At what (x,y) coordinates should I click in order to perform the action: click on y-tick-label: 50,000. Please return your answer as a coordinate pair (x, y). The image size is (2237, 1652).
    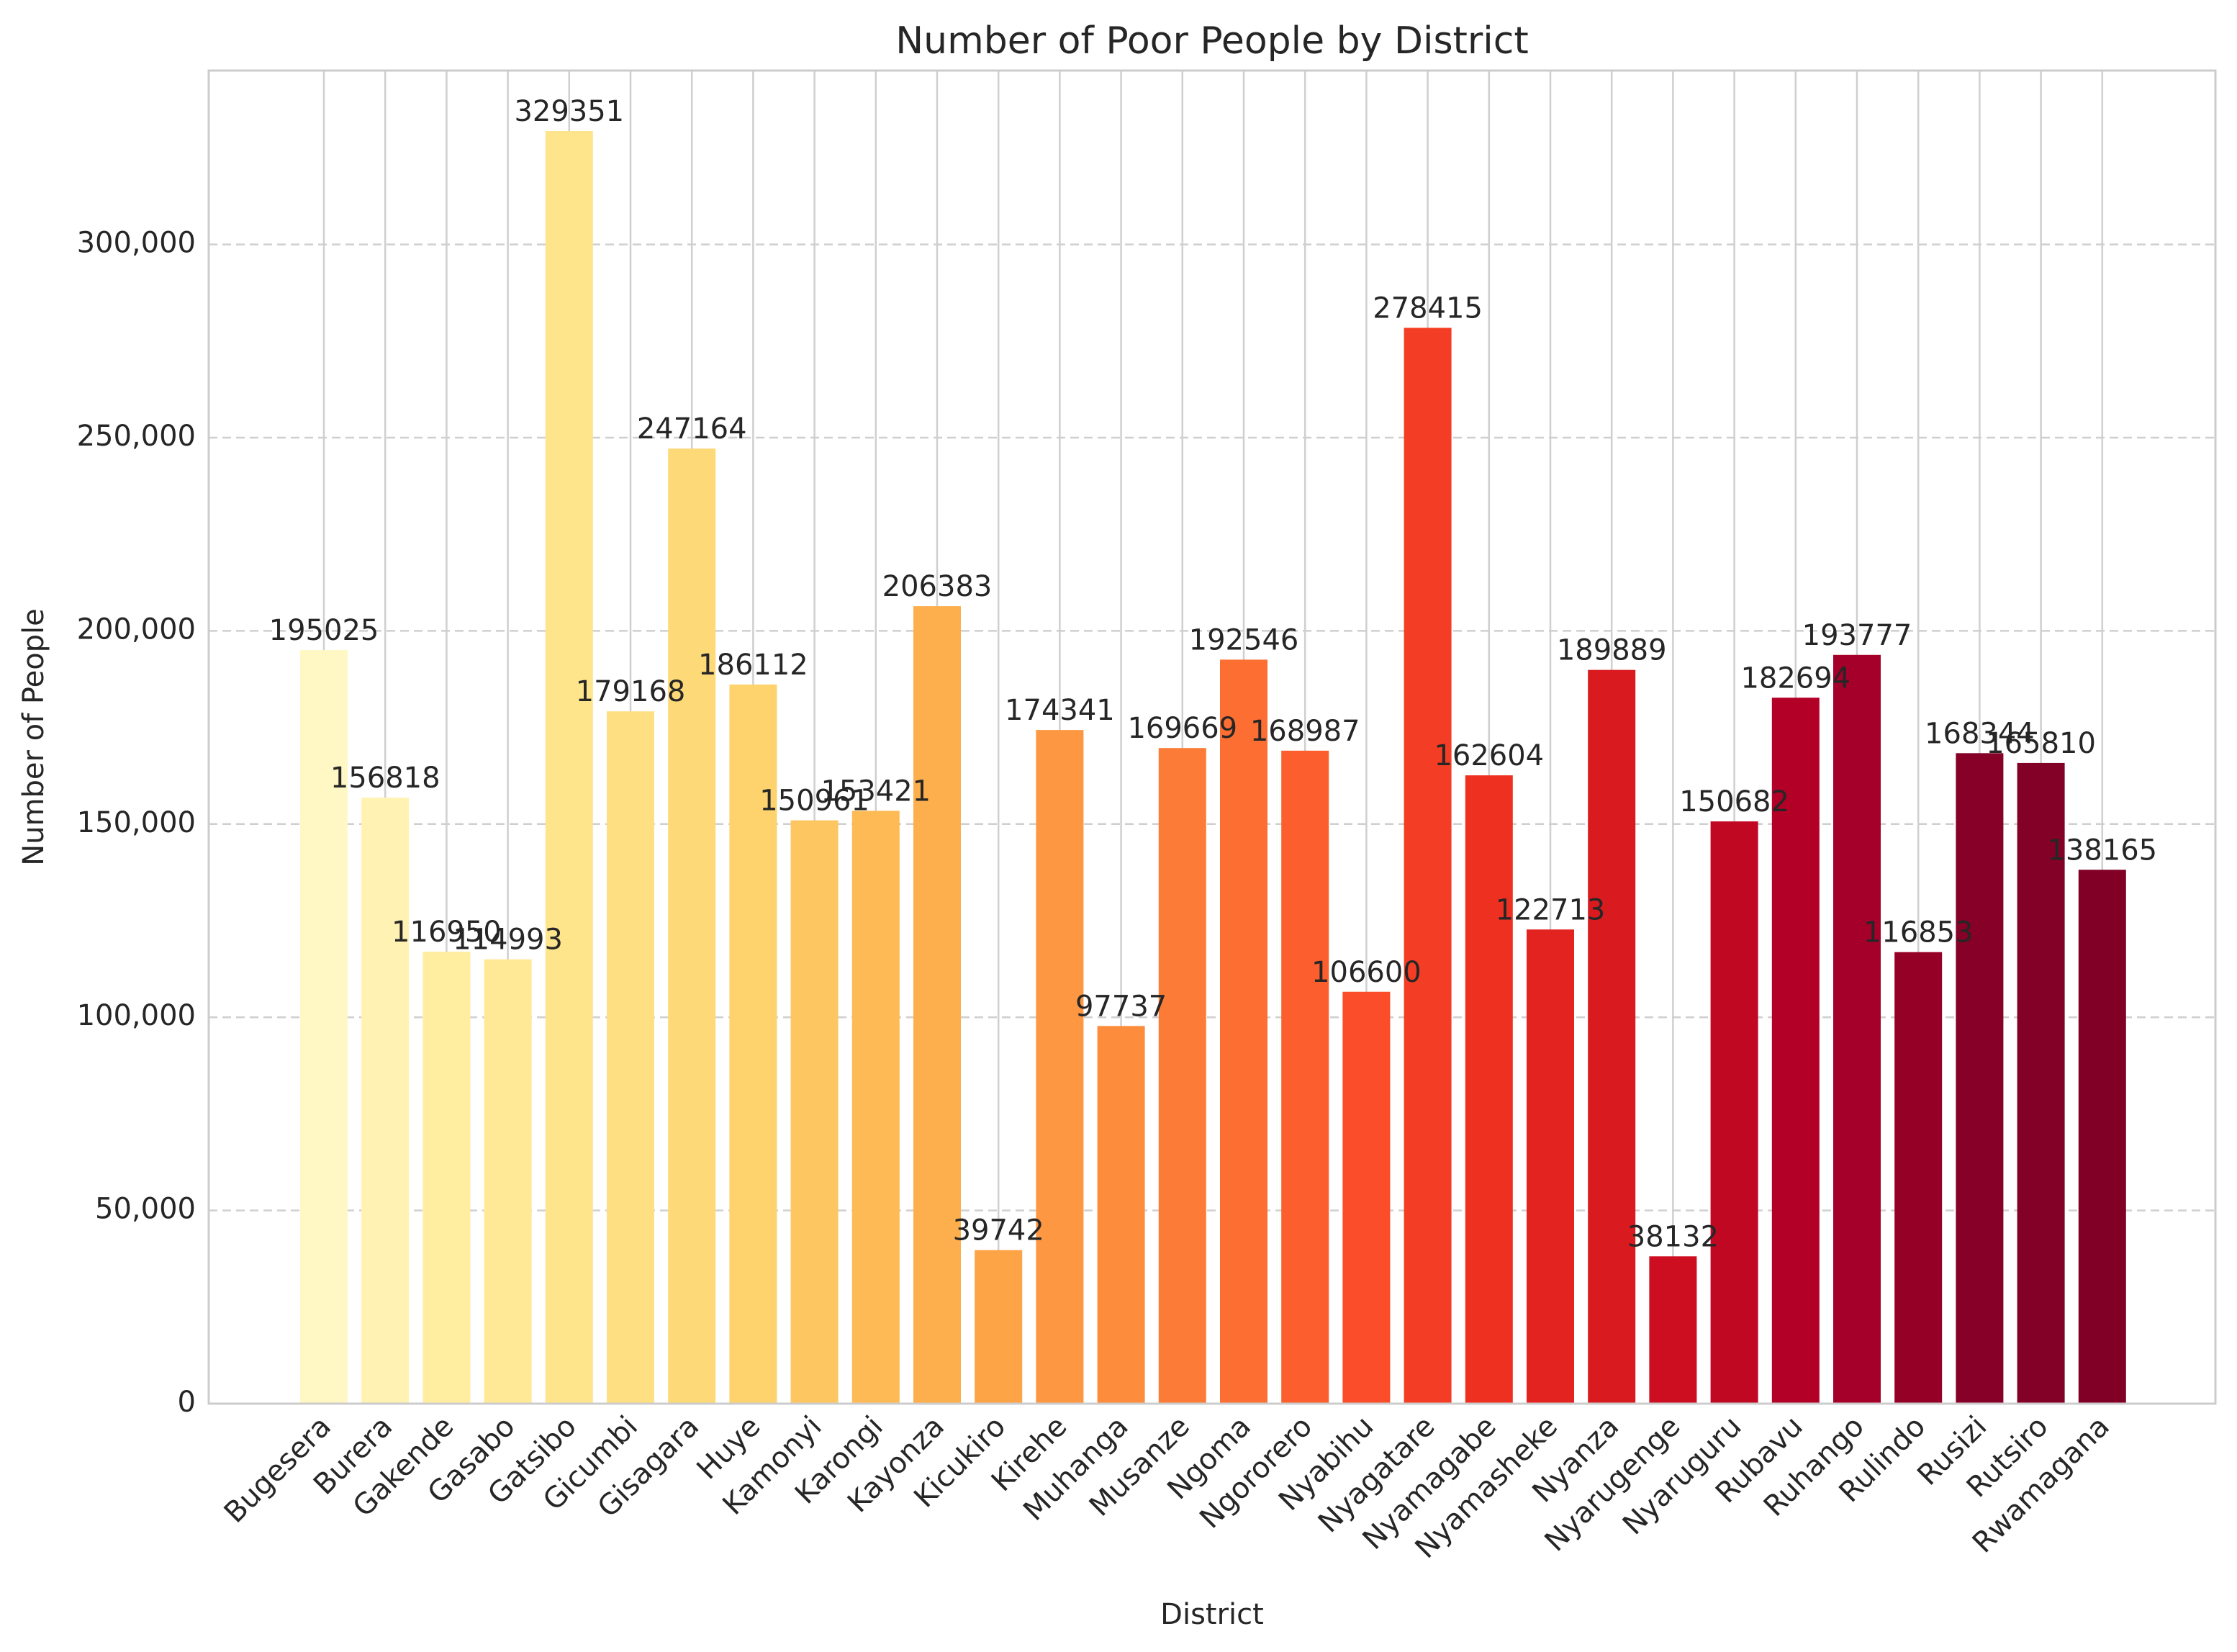
    Looking at the image, I should click on (145, 1209).